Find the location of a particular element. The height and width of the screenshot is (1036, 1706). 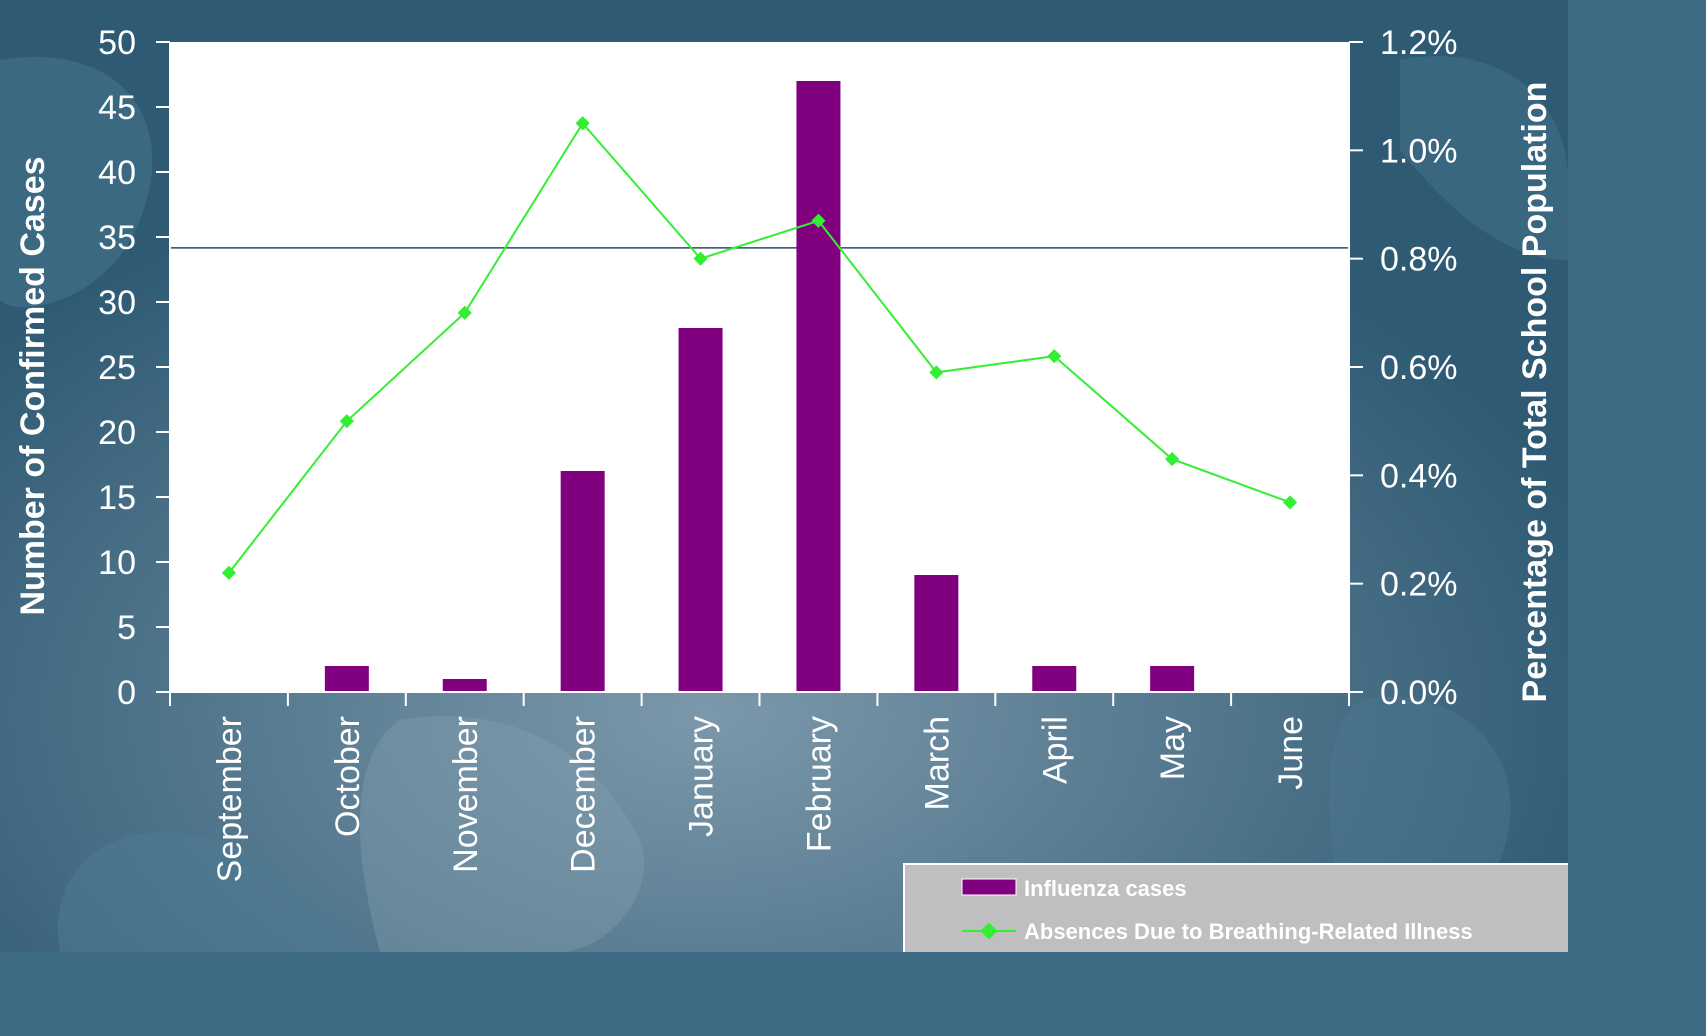

legend-label-influenza: Influenza cases is located at coordinates (1105, 888).